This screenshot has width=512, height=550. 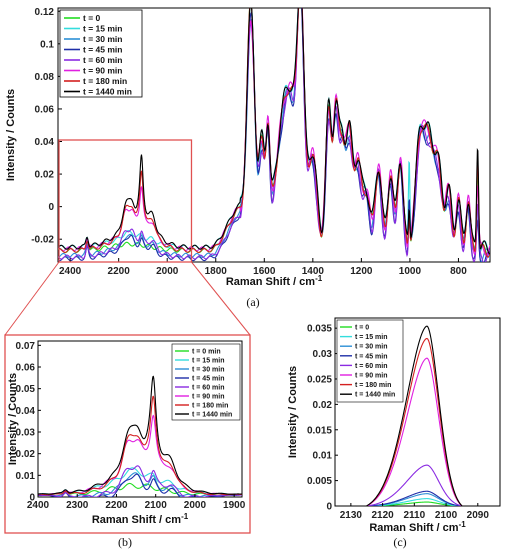 What do you see at coordinates (221, 298) in the screenshot?
I see `zoom-connector-right` at bounding box center [221, 298].